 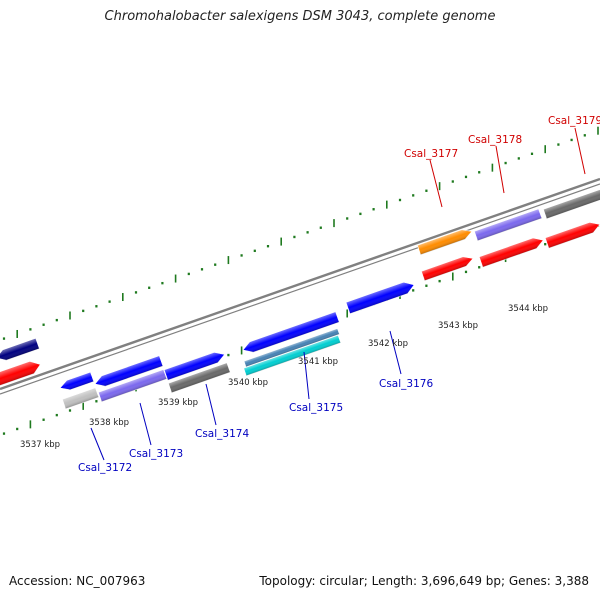 What do you see at coordinates (76, 382) in the screenshot?
I see `feature-blue-small` at bounding box center [76, 382].